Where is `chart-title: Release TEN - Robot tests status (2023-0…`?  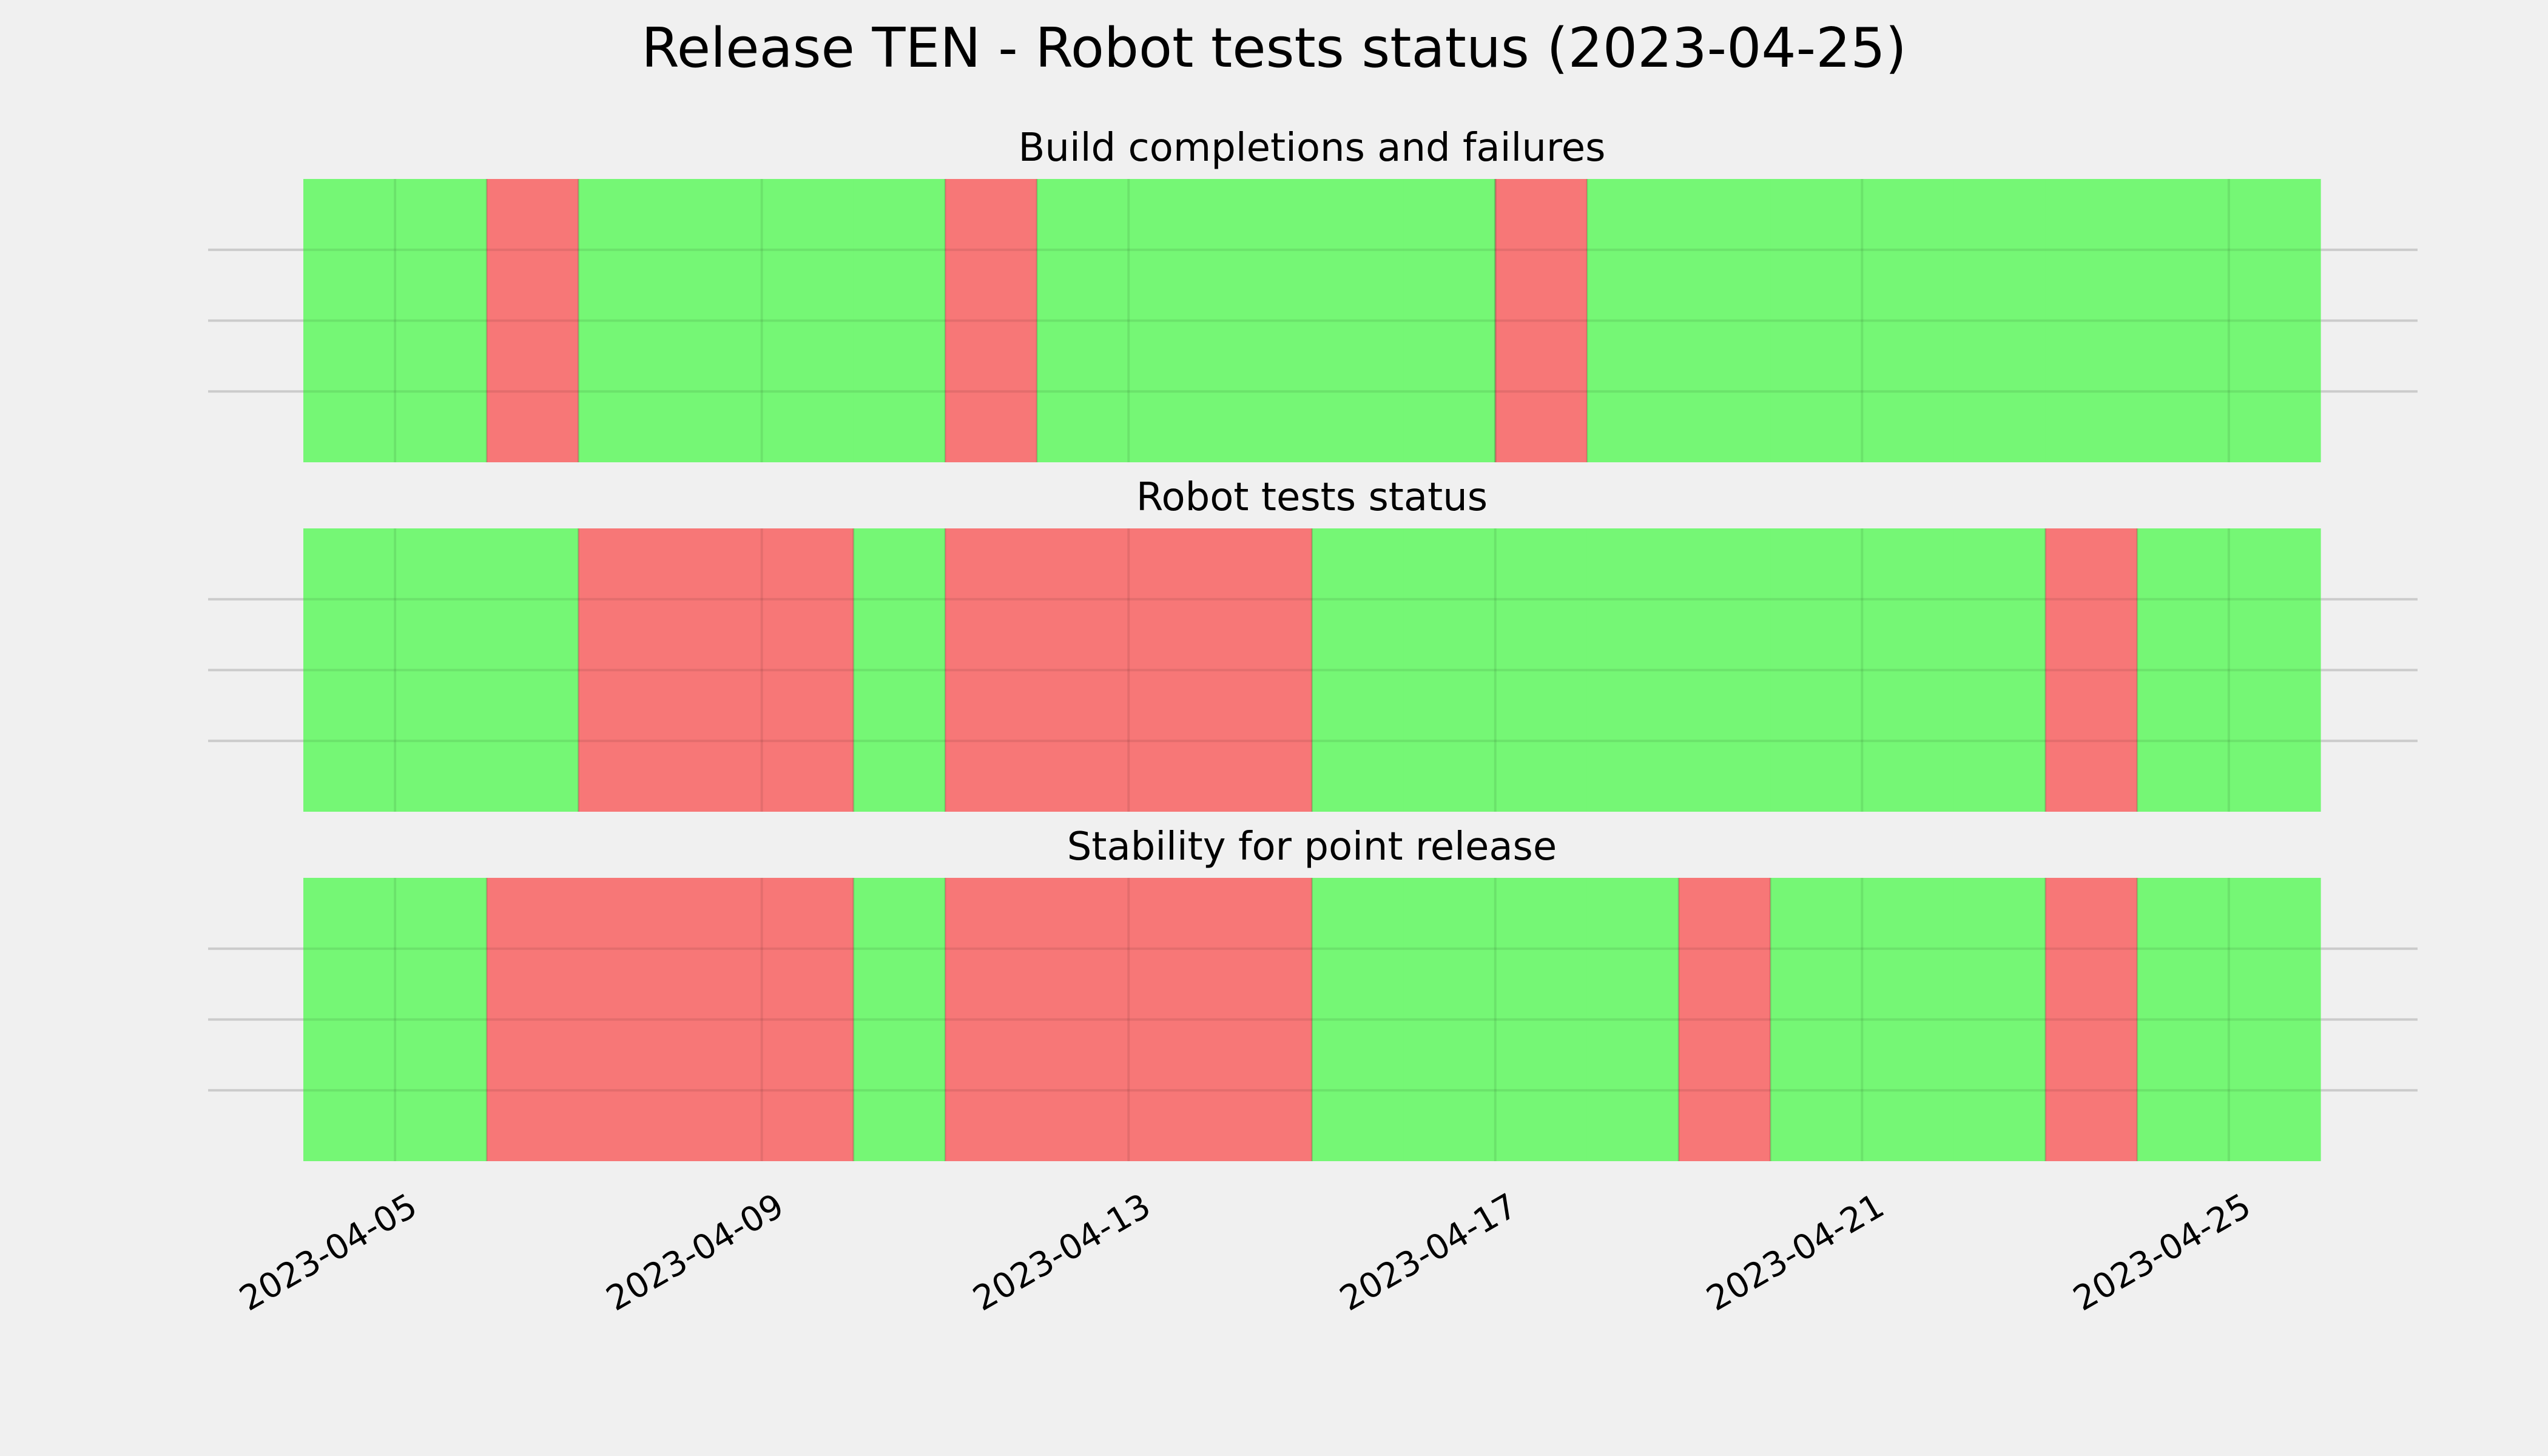
chart-title: Release TEN - Robot tests status (2023-0… is located at coordinates (1274, 48).